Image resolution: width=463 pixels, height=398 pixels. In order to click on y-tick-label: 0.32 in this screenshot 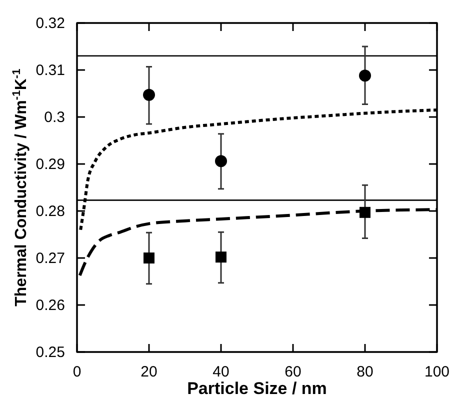, I will do `click(50, 23)`.